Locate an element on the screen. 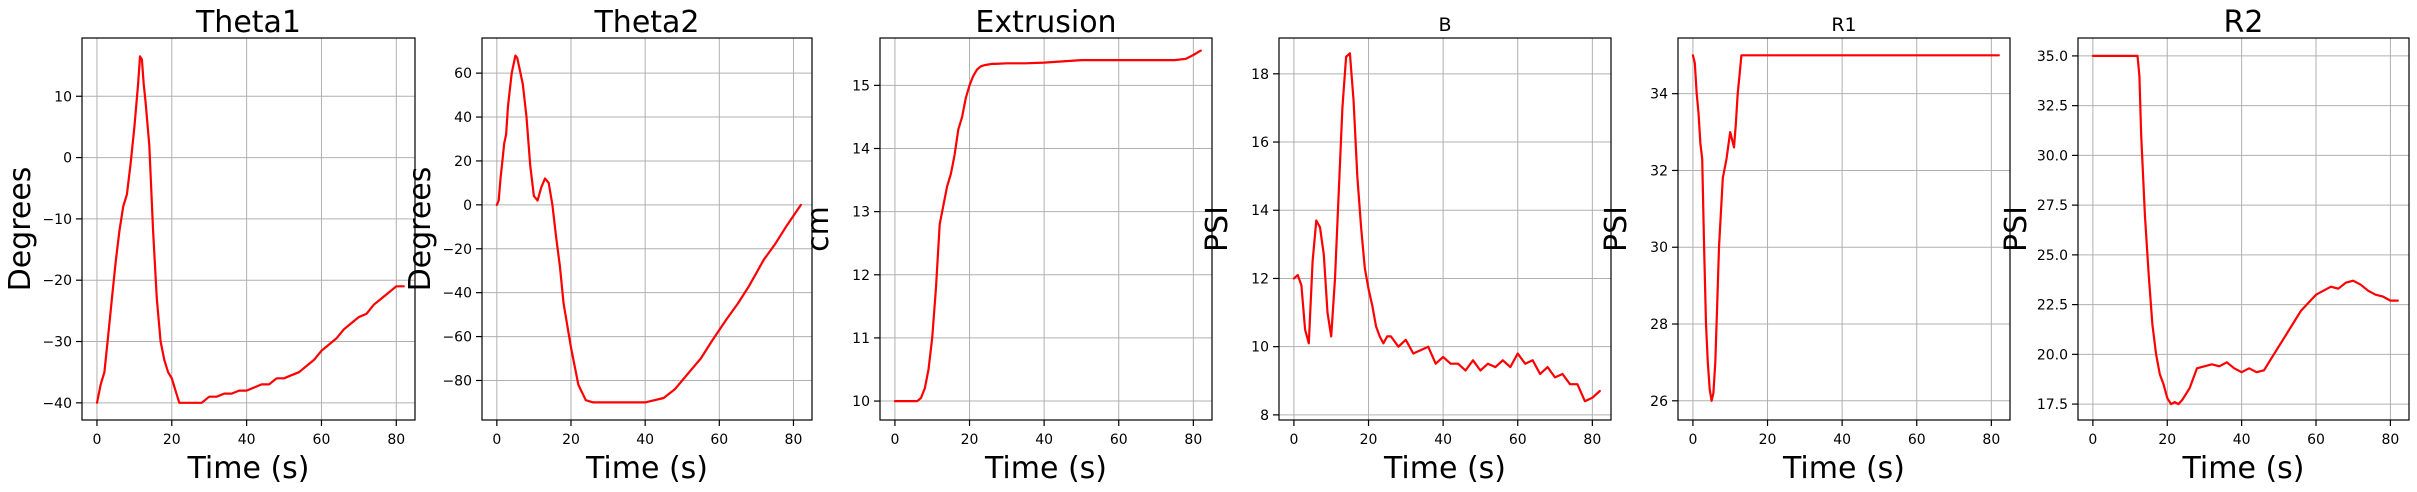 The image size is (2417, 492). y-tick-label: 60 is located at coordinates (463, 74).